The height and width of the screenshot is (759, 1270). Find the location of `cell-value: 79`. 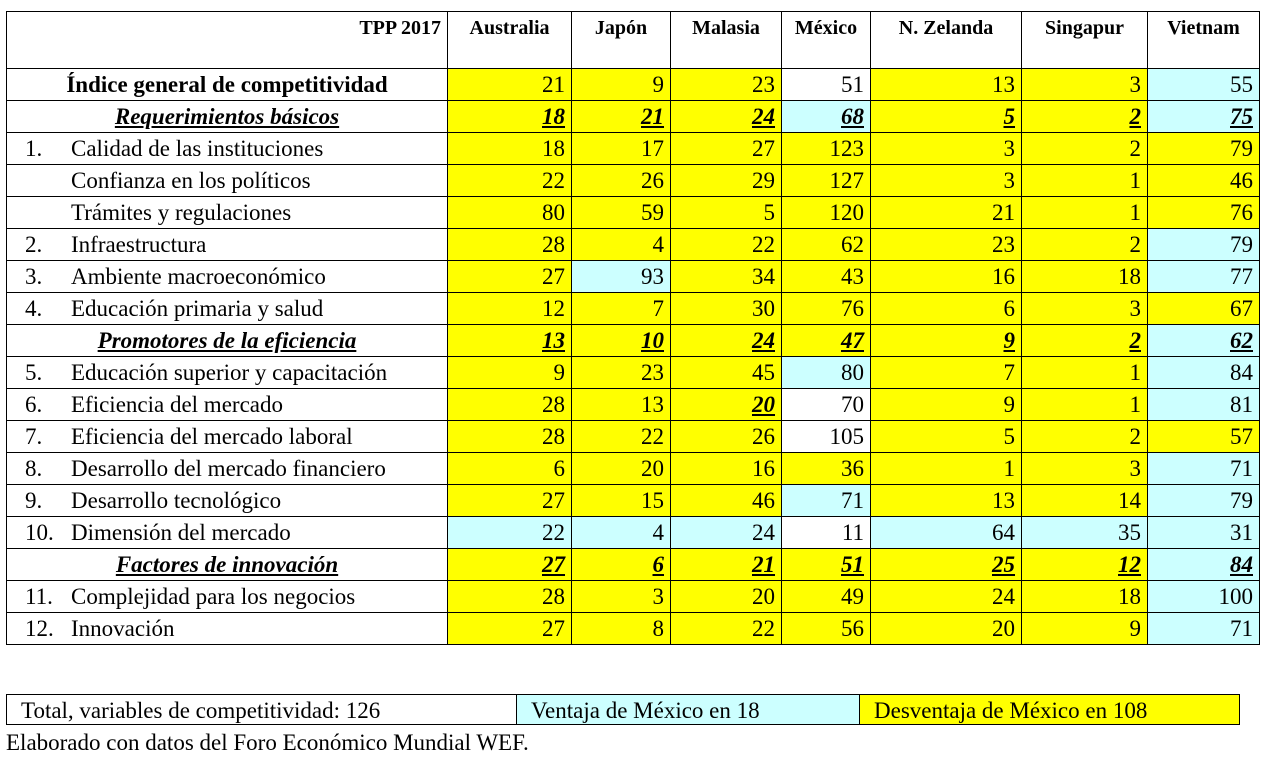

cell-value: 79 is located at coordinates (1241, 500).